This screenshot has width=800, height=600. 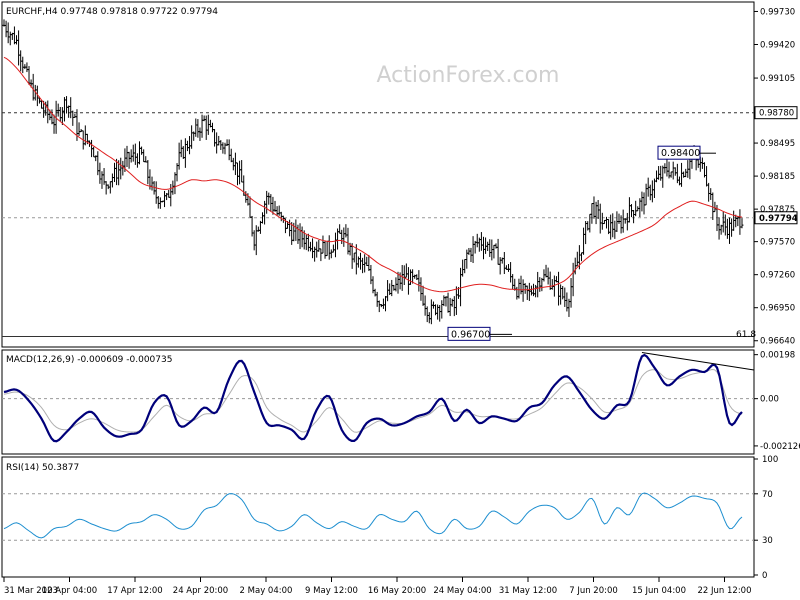 I want to click on macd-main-line, so click(x=373, y=398).